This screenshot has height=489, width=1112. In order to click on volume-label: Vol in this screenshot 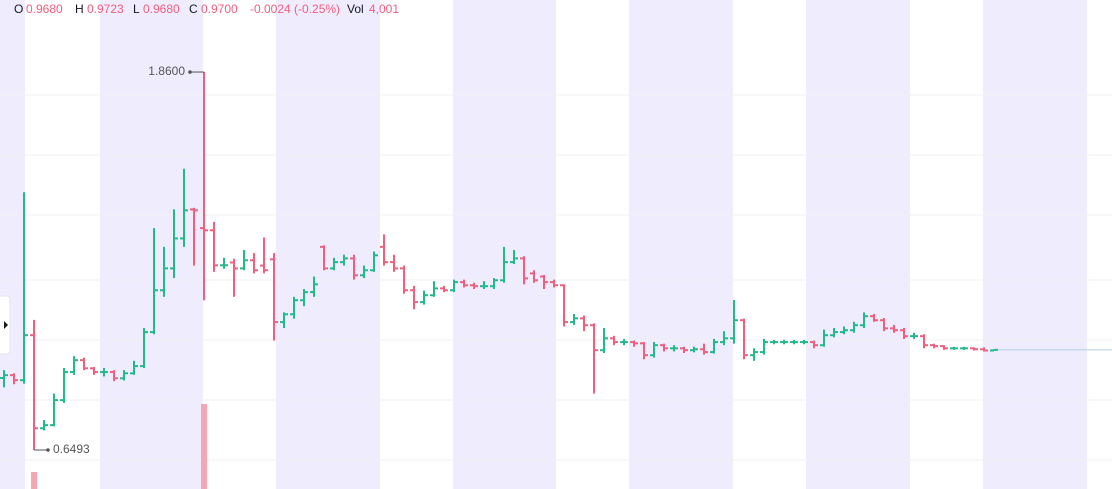, I will do `click(355, 9)`.